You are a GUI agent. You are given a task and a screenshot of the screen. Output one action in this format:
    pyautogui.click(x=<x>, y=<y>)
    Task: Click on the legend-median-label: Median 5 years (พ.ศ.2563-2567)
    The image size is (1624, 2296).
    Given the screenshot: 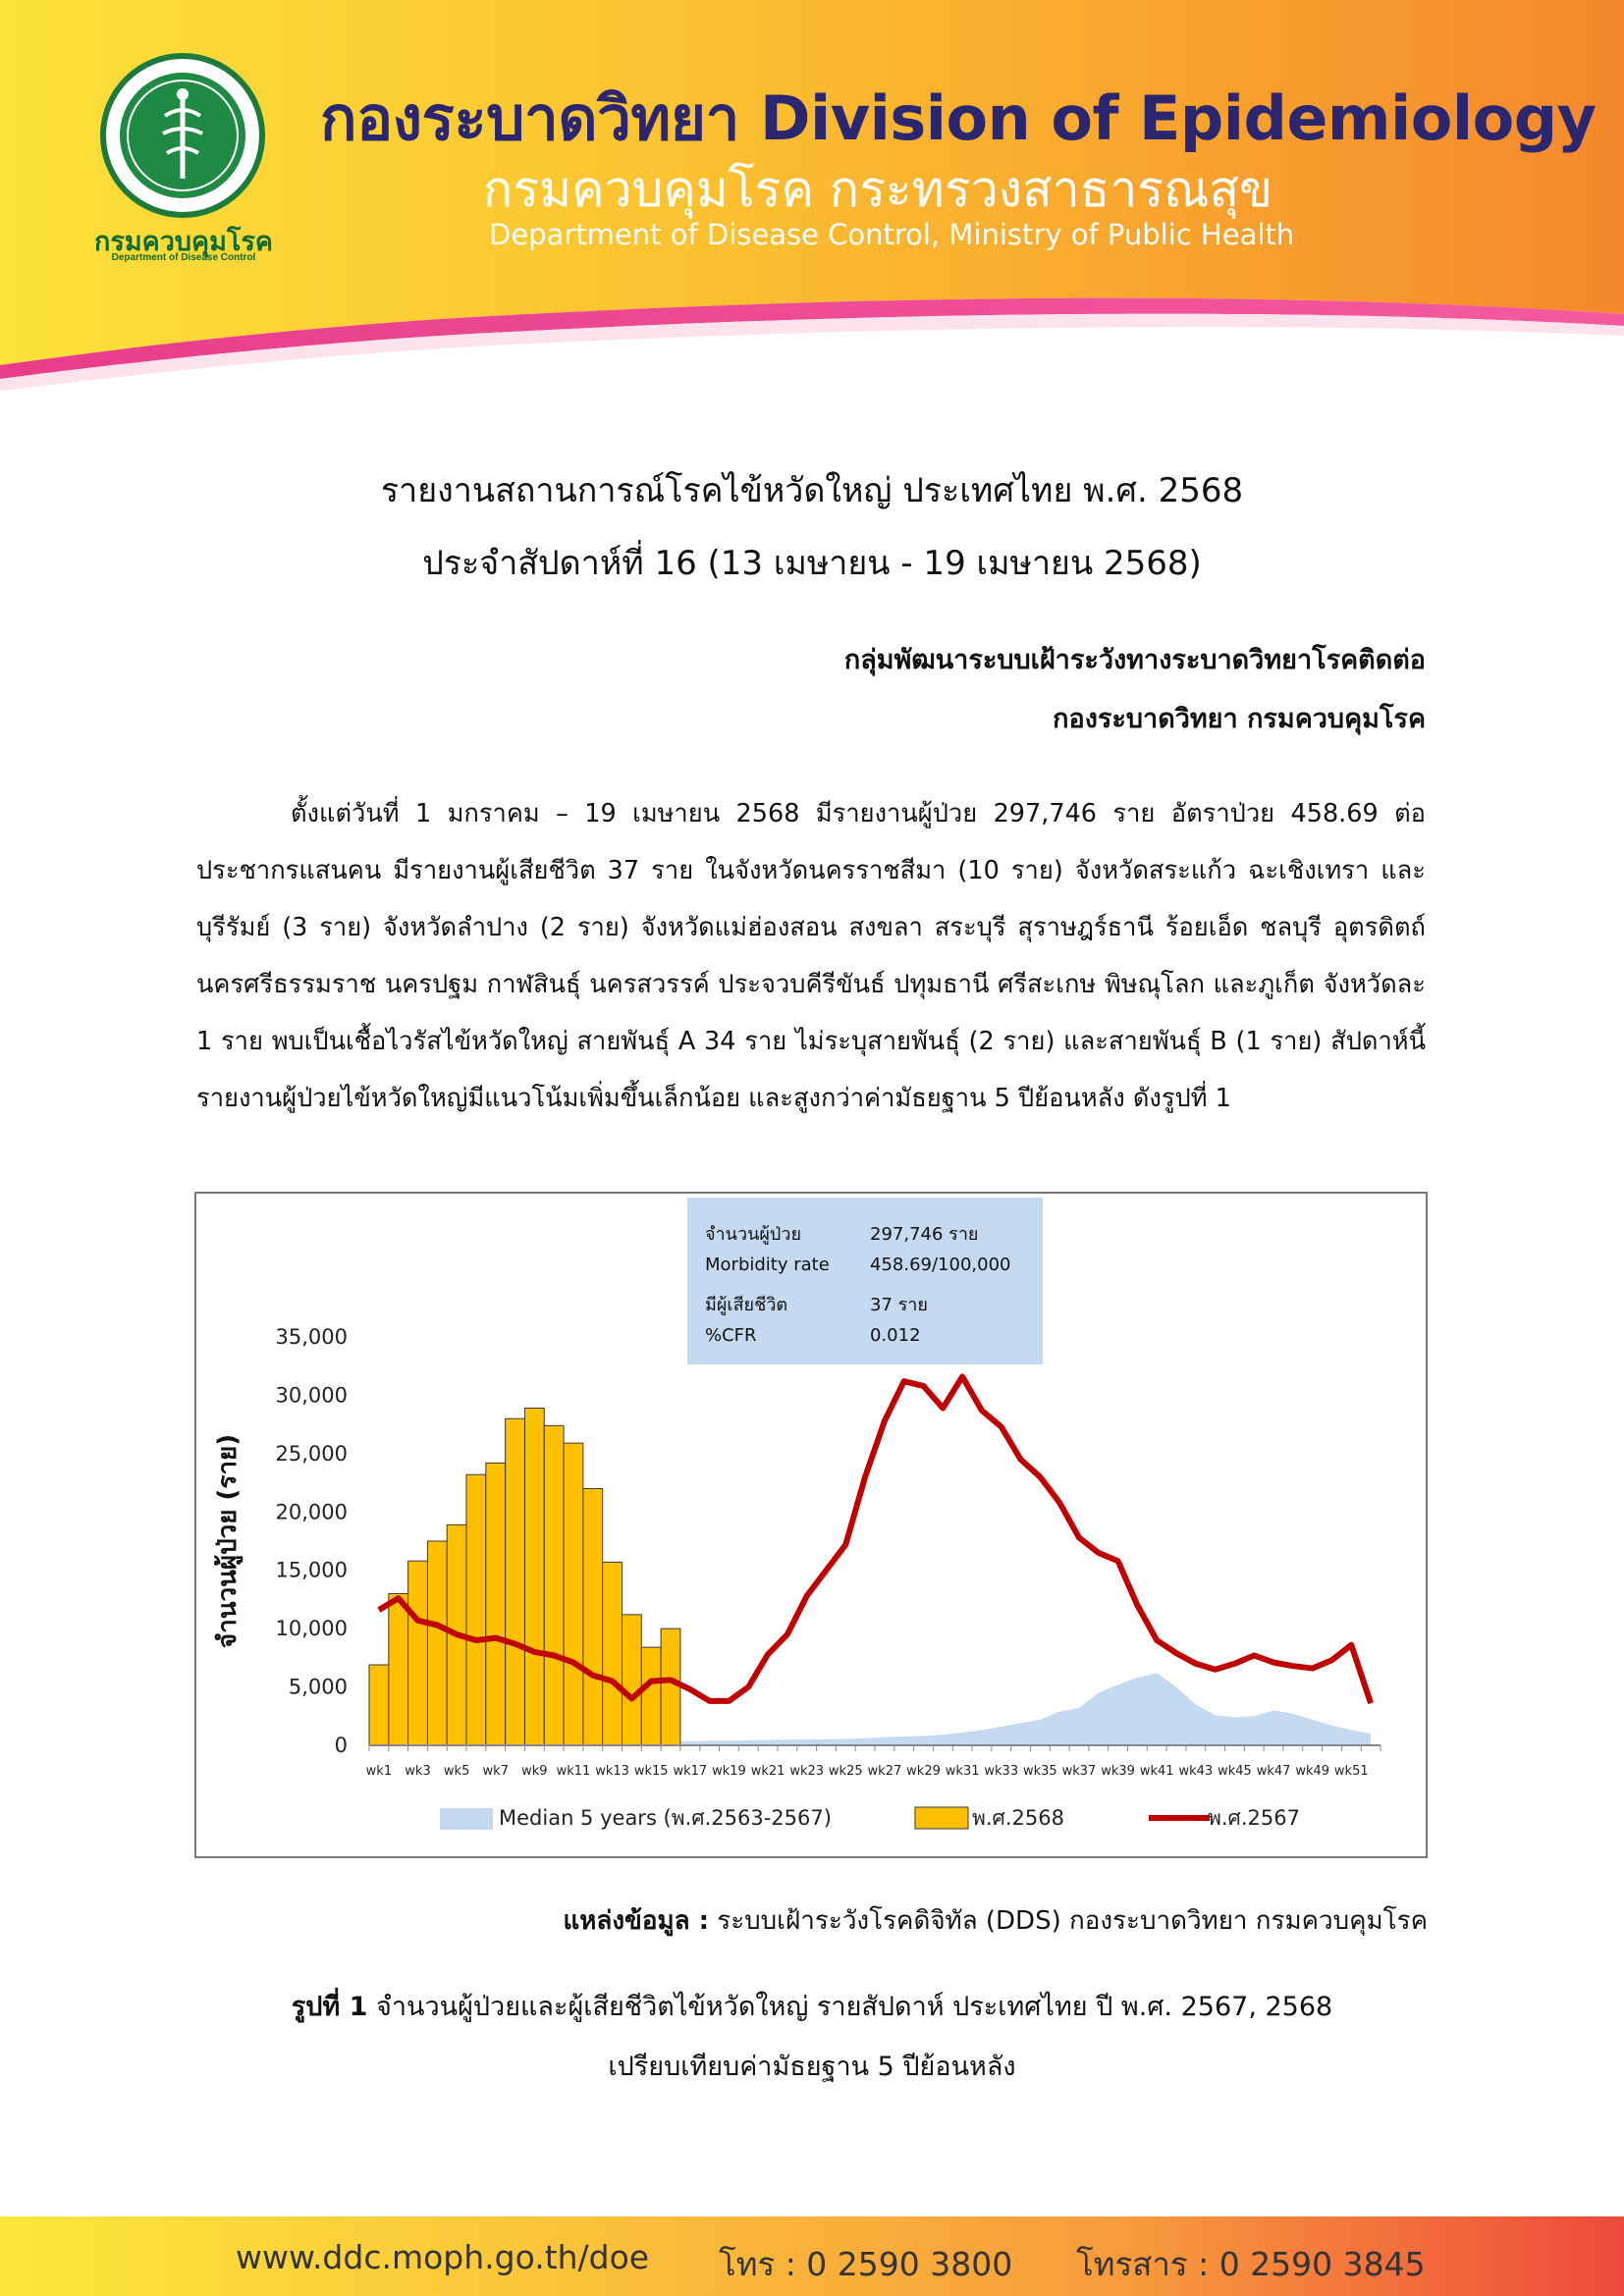 What is the action you would take?
    pyautogui.click(x=665, y=1818)
    